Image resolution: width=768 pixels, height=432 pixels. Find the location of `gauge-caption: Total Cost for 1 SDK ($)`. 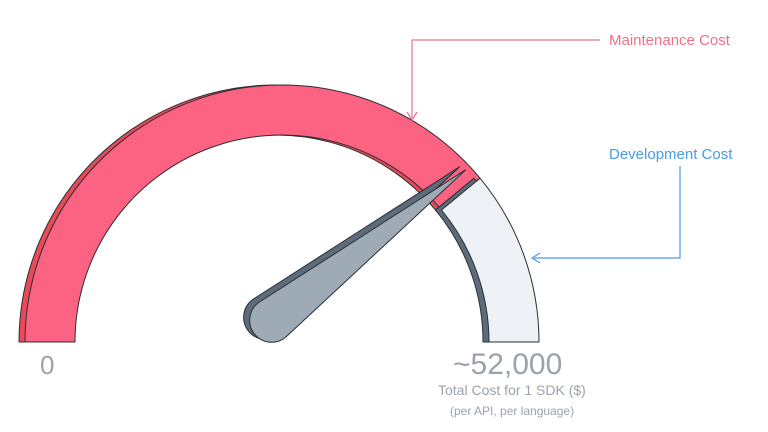

gauge-caption: Total Cost for 1 SDK ($) is located at coordinates (512, 390).